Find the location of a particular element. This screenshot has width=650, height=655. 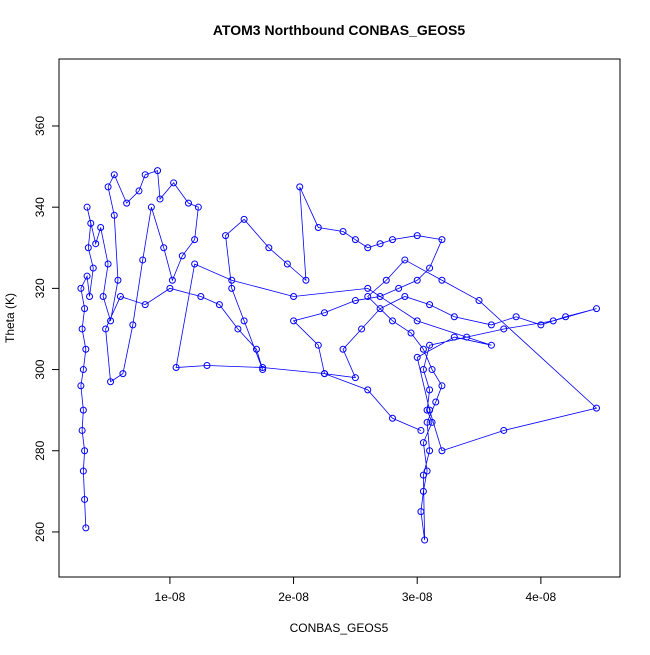

y-tick-label: 320 is located at coordinates (40, 288).